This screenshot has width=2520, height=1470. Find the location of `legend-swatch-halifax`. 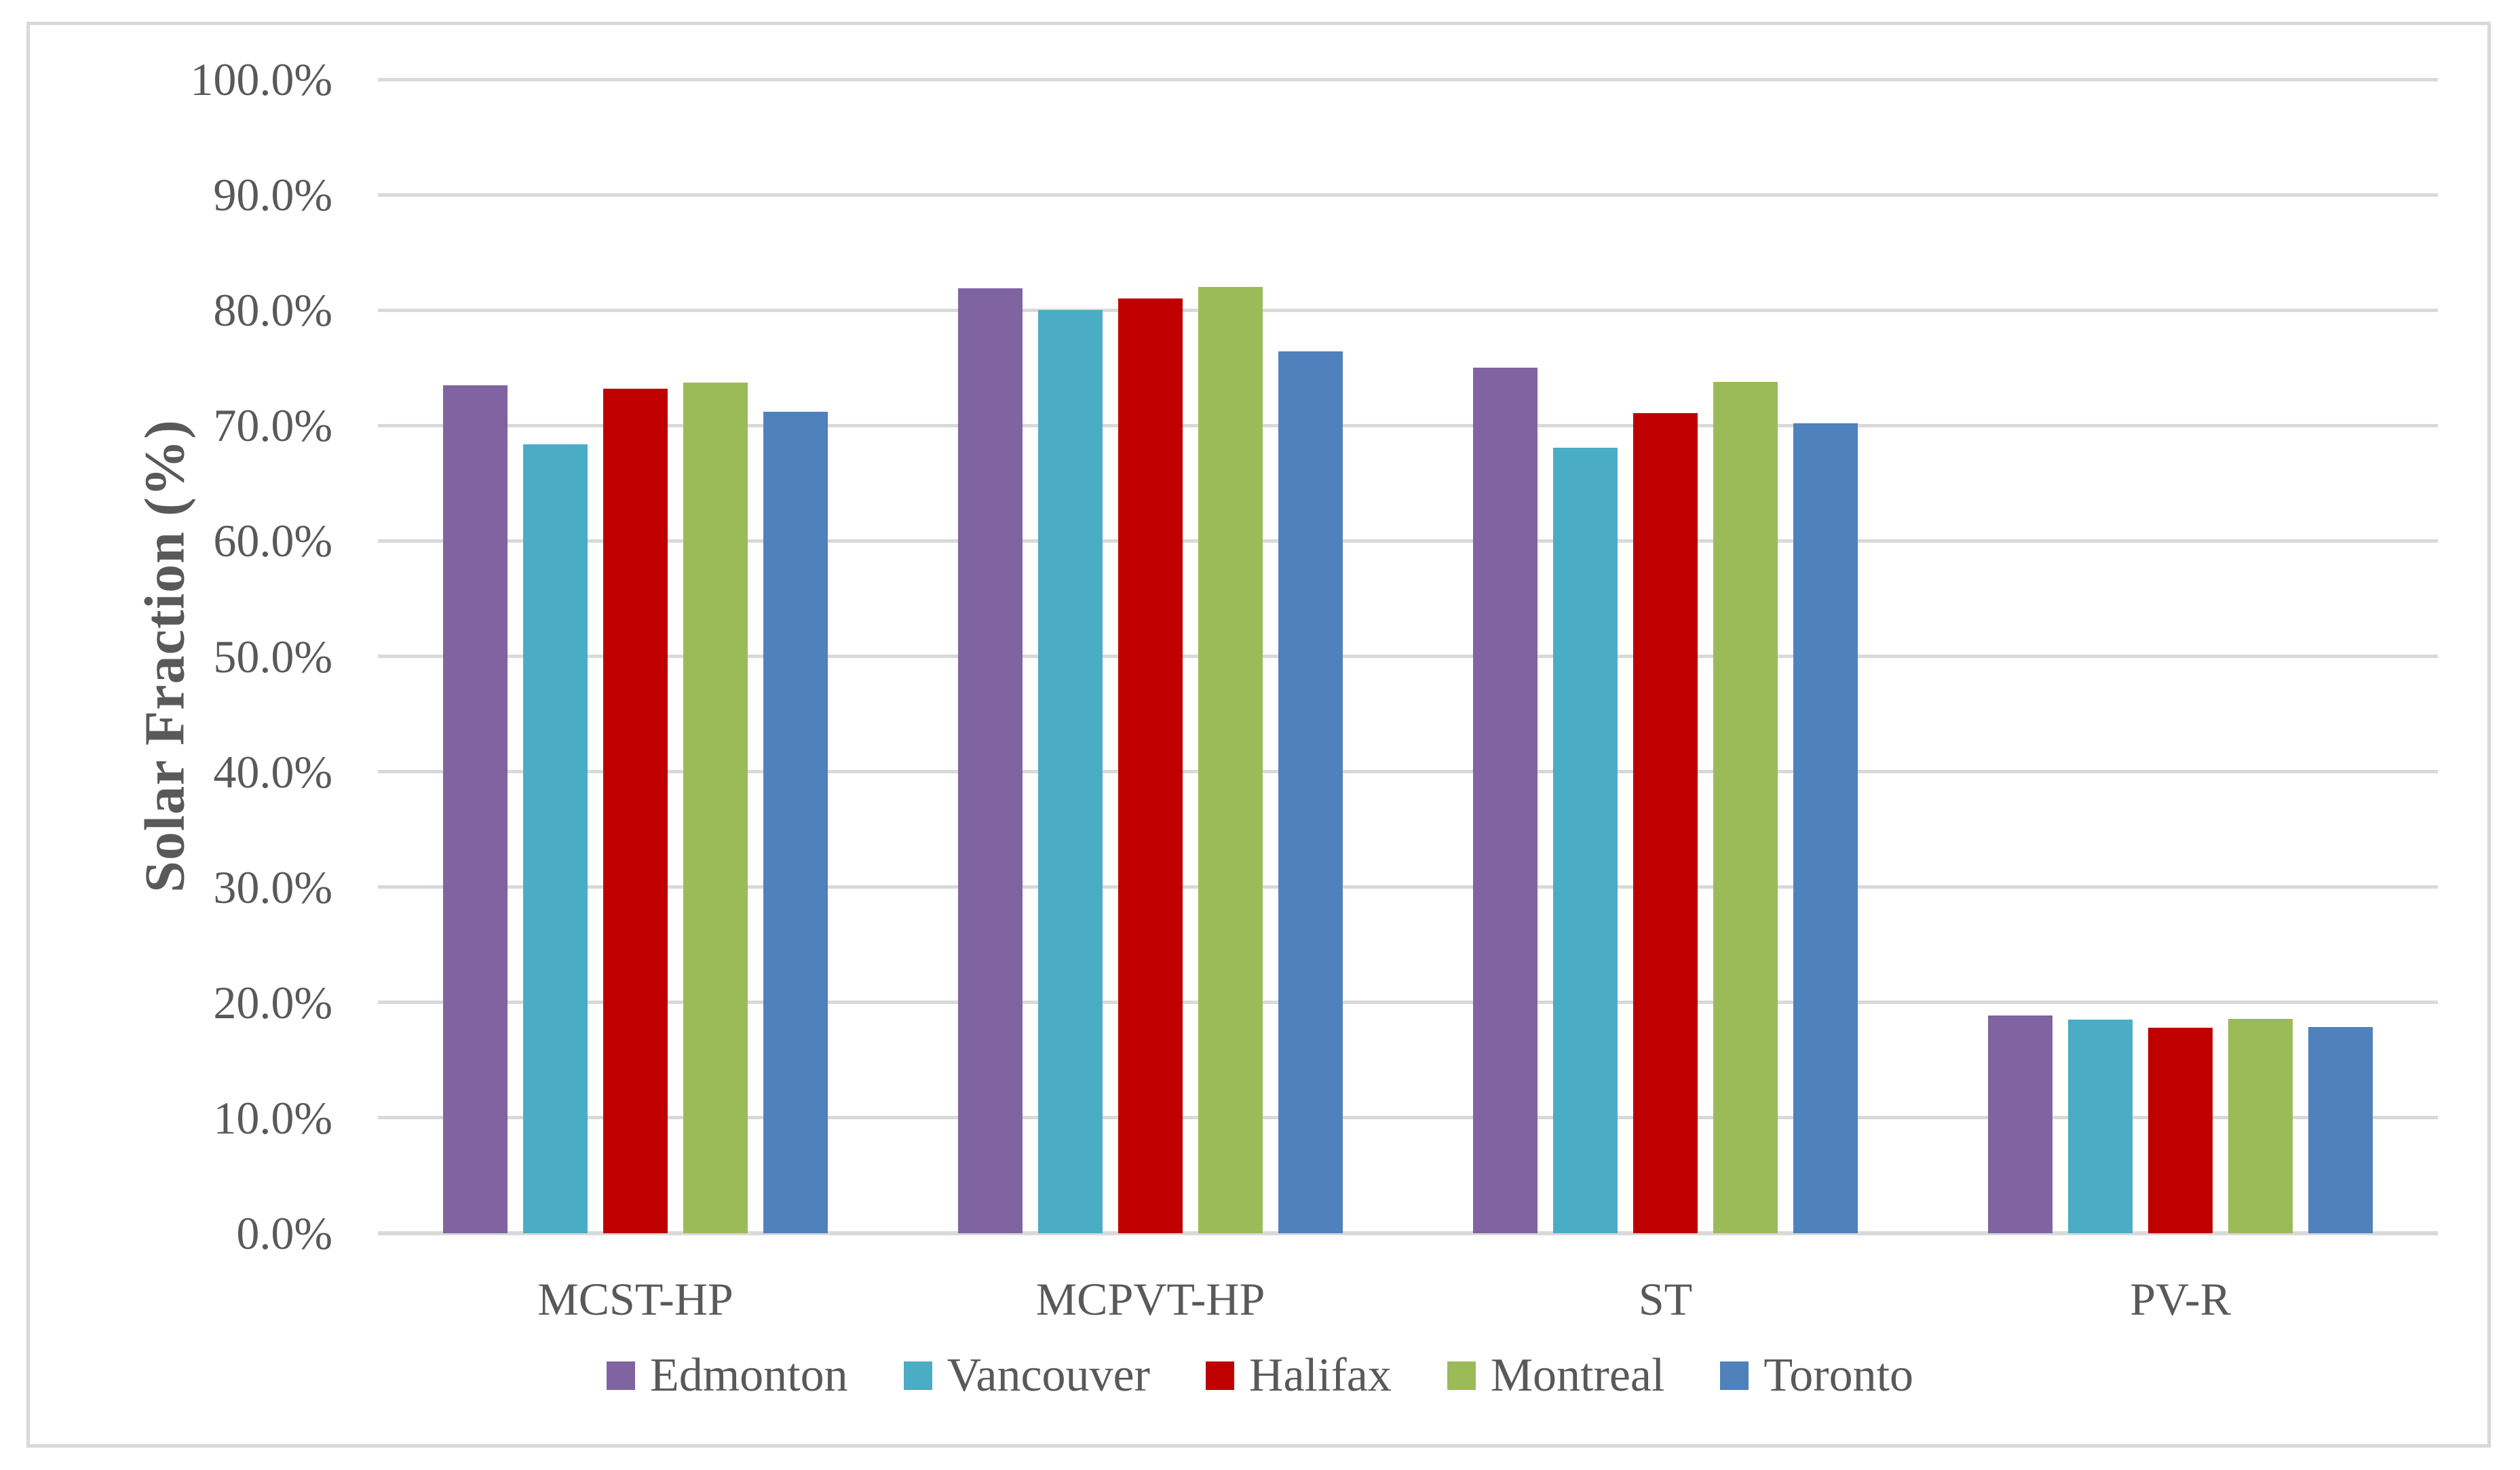

legend-swatch-halifax is located at coordinates (1219, 1375).